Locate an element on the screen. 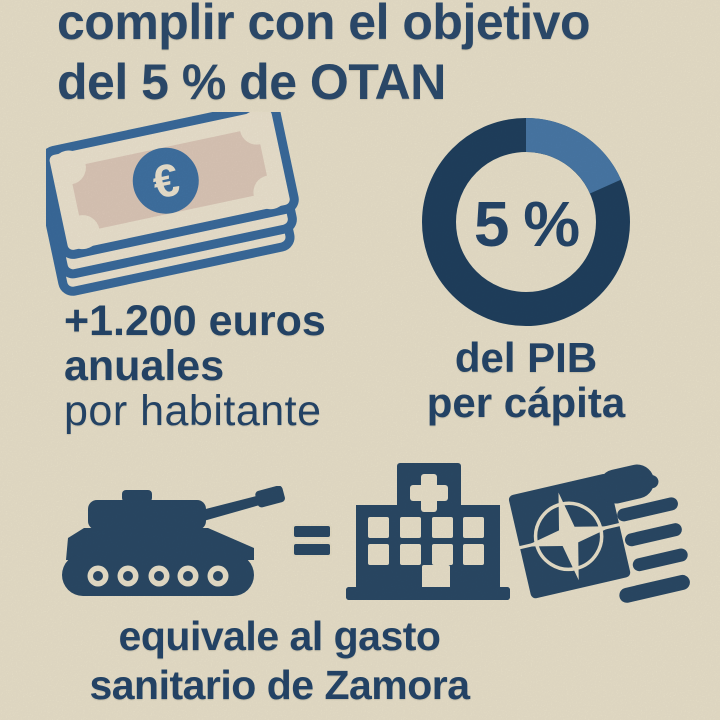 The image size is (720, 720). equivalence-caption: equivale al gasto sanitario de Zamora is located at coordinates (279, 661).